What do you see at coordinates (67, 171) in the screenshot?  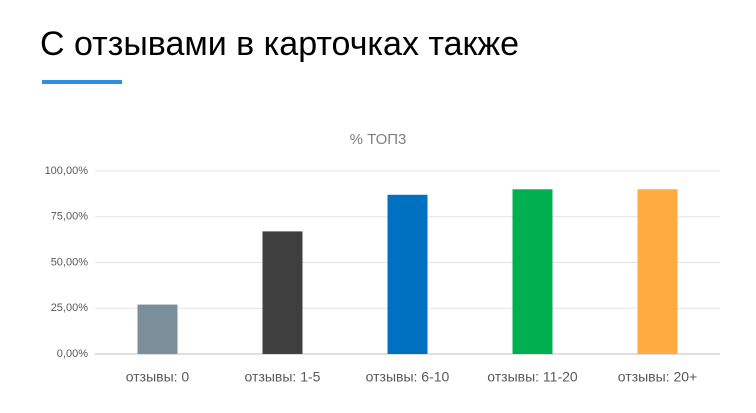 I see `y-tick-label: 100,00%` at bounding box center [67, 171].